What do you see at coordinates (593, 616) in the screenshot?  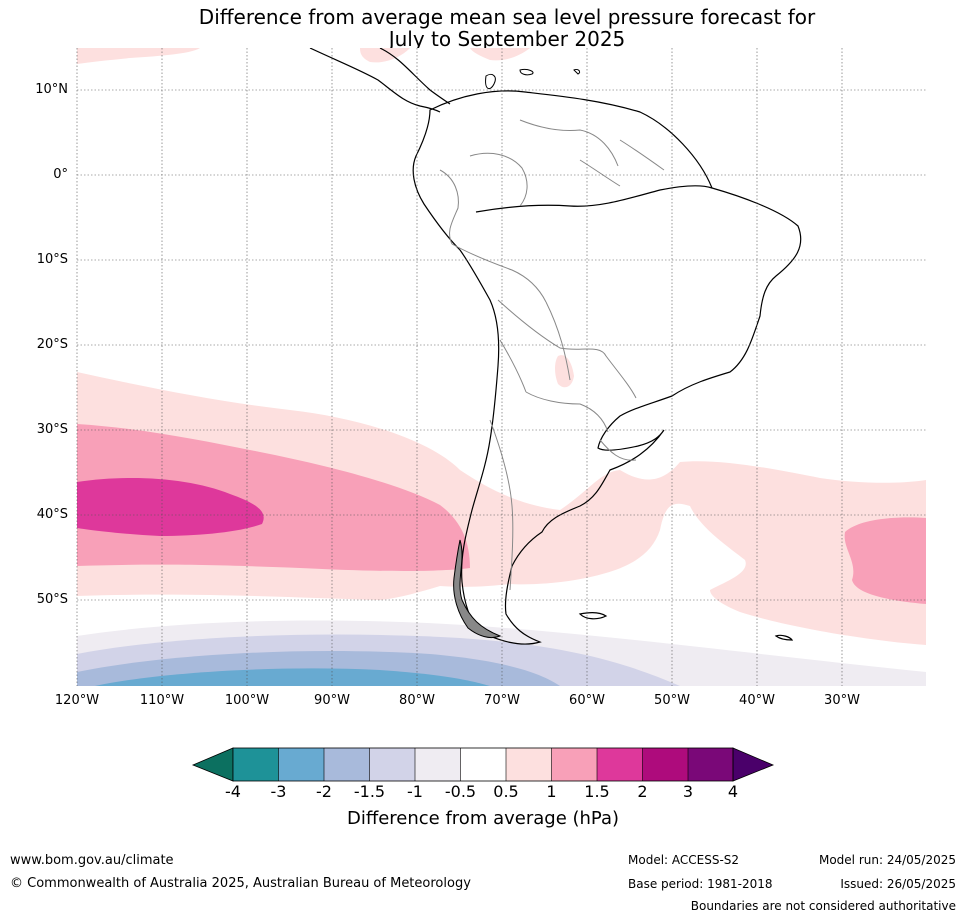 I see `falkland-islands` at bounding box center [593, 616].